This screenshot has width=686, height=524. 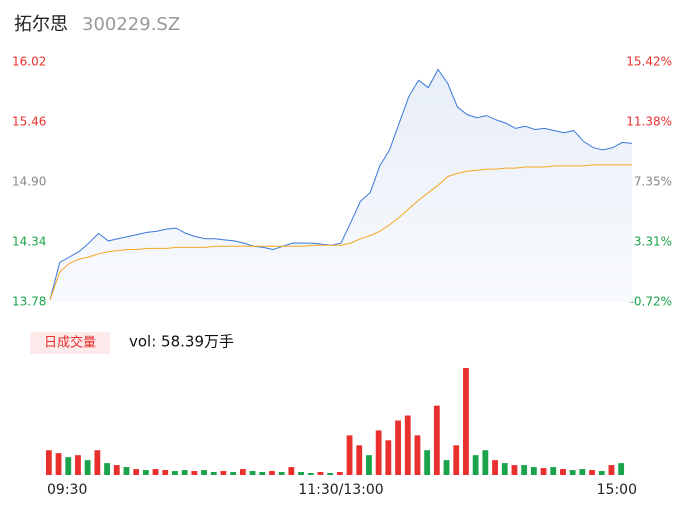 What do you see at coordinates (181, 342) in the screenshot?
I see `volume-label: vol: 58.39万手` at bounding box center [181, 342].